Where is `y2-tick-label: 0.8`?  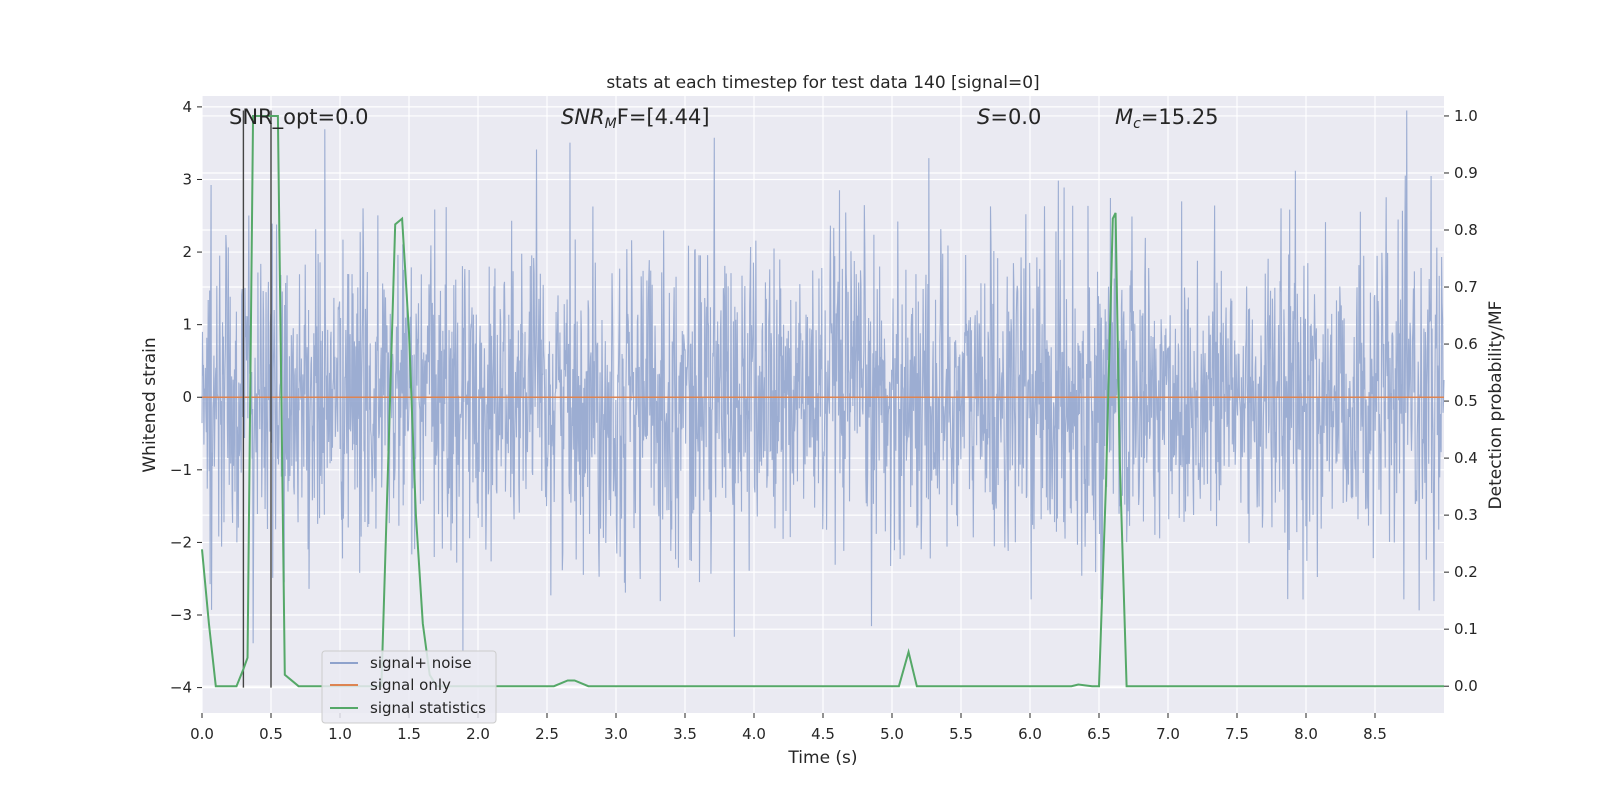
y2-tick-label: 0.8 is located at coordinates (1466, 230).